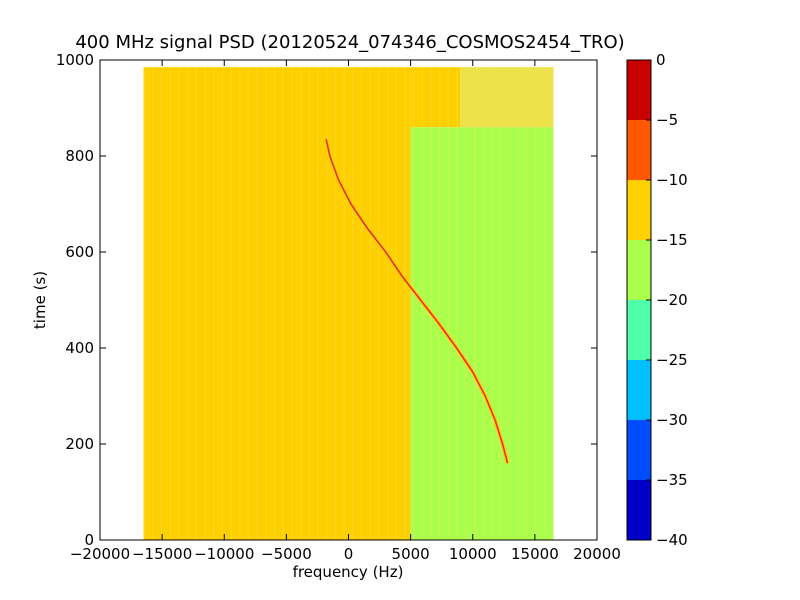 The image size is (800, 600). Describe the element at coordinates (89, 540) in the screenshot. I see `y-tick-label: 0` at that location.